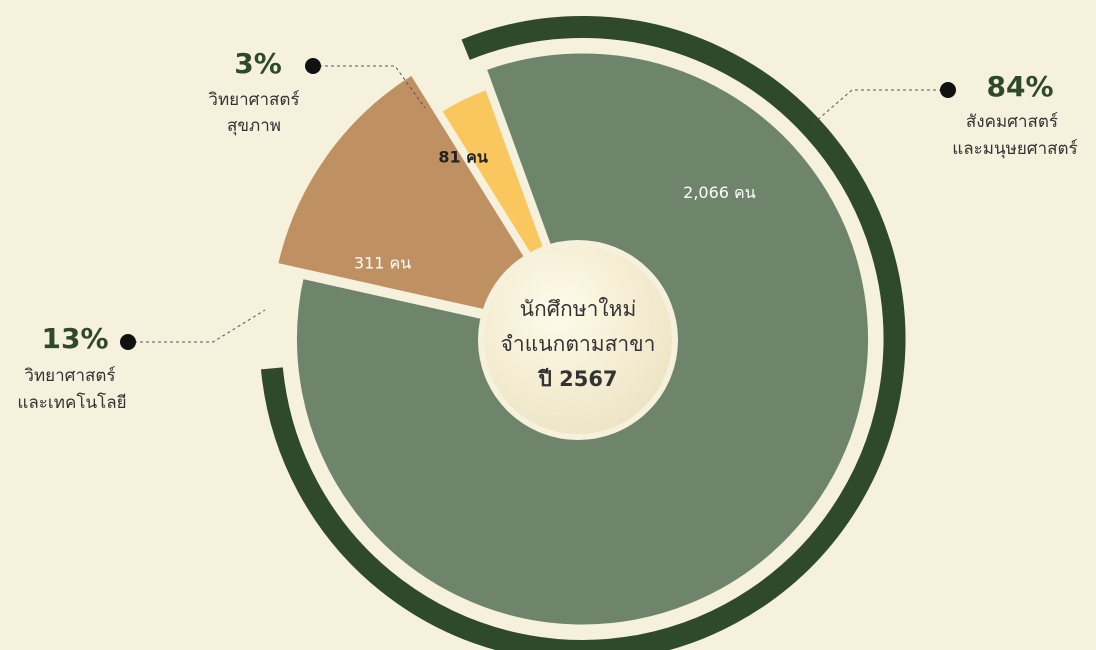 This screenshot has width=1096, height=650. I want to click on category-label: และเทคโนโลยี, so click(71, 402).